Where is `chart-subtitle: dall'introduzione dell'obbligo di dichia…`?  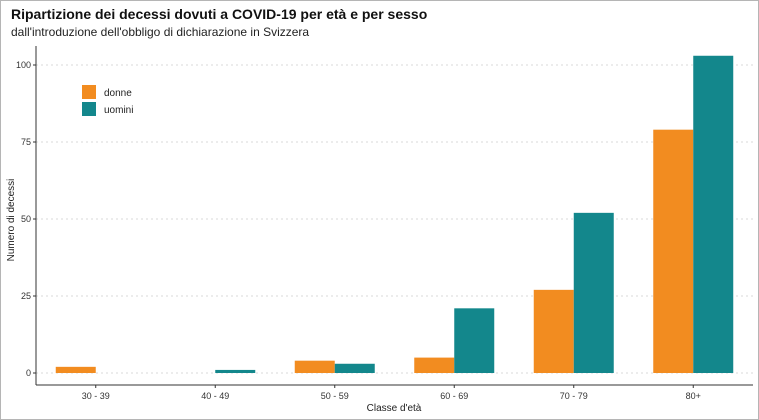 chart-subtitle: dall'introduzione dell'obbligo di dichia… is located at coordinates (160, 32).